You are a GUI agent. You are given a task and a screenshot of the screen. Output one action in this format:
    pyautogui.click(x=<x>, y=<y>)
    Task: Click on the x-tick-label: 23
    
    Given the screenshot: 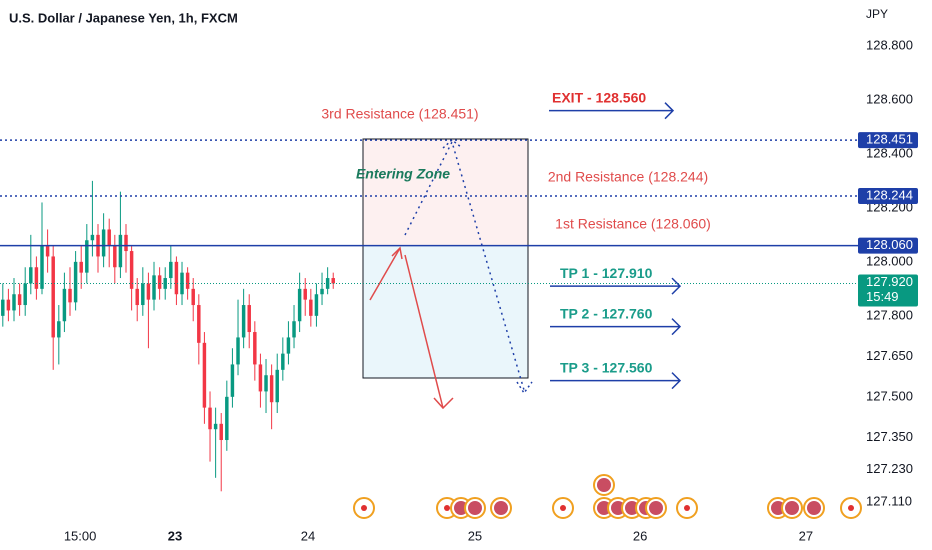 What is the action you would take?
    pyautogui.click(x=175, y=535)
    